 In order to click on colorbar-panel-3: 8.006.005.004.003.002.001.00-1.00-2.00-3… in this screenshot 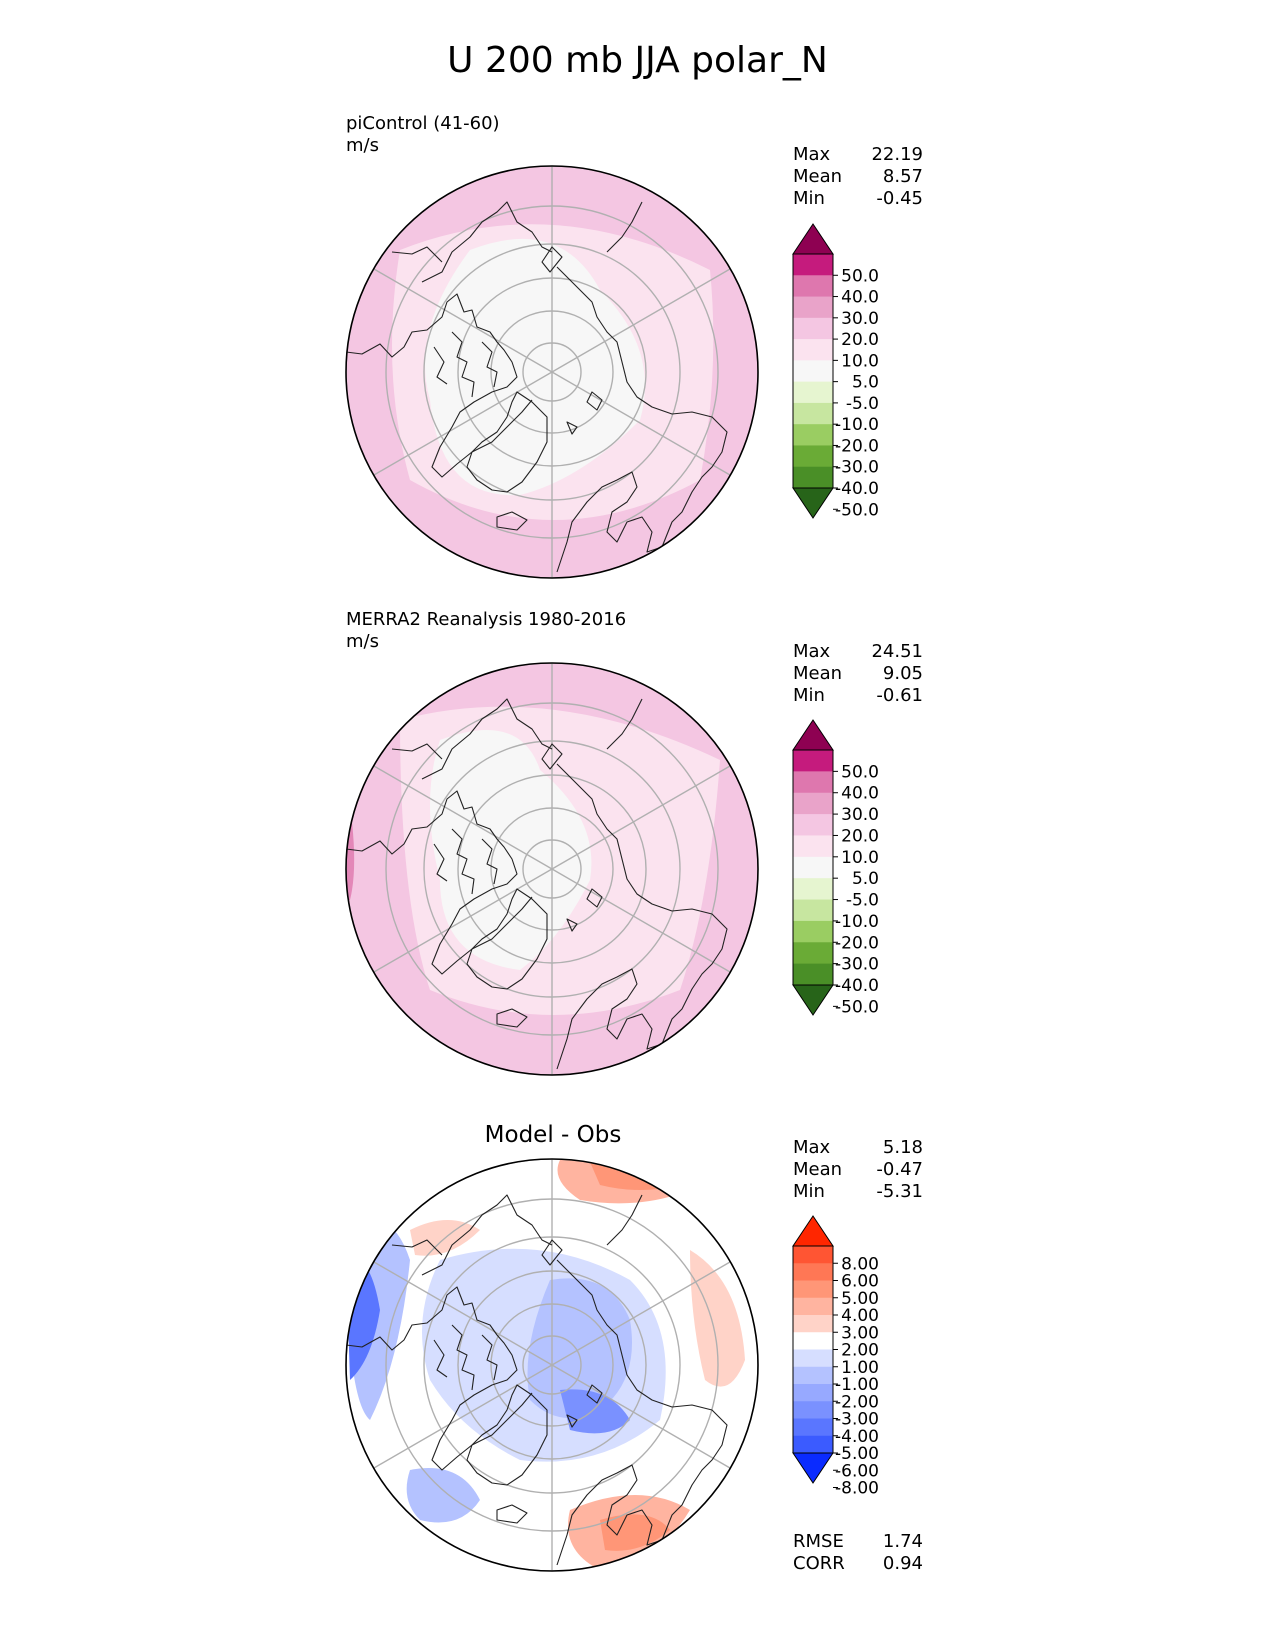, I will do `click(835, 1357)`.